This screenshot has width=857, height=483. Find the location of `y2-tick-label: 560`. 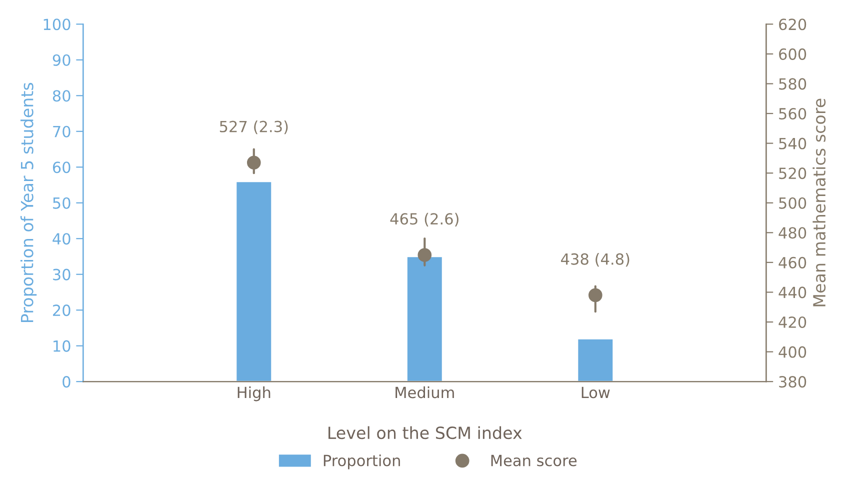

y2-tick-label: 560 is located at coordinates (792, 114).